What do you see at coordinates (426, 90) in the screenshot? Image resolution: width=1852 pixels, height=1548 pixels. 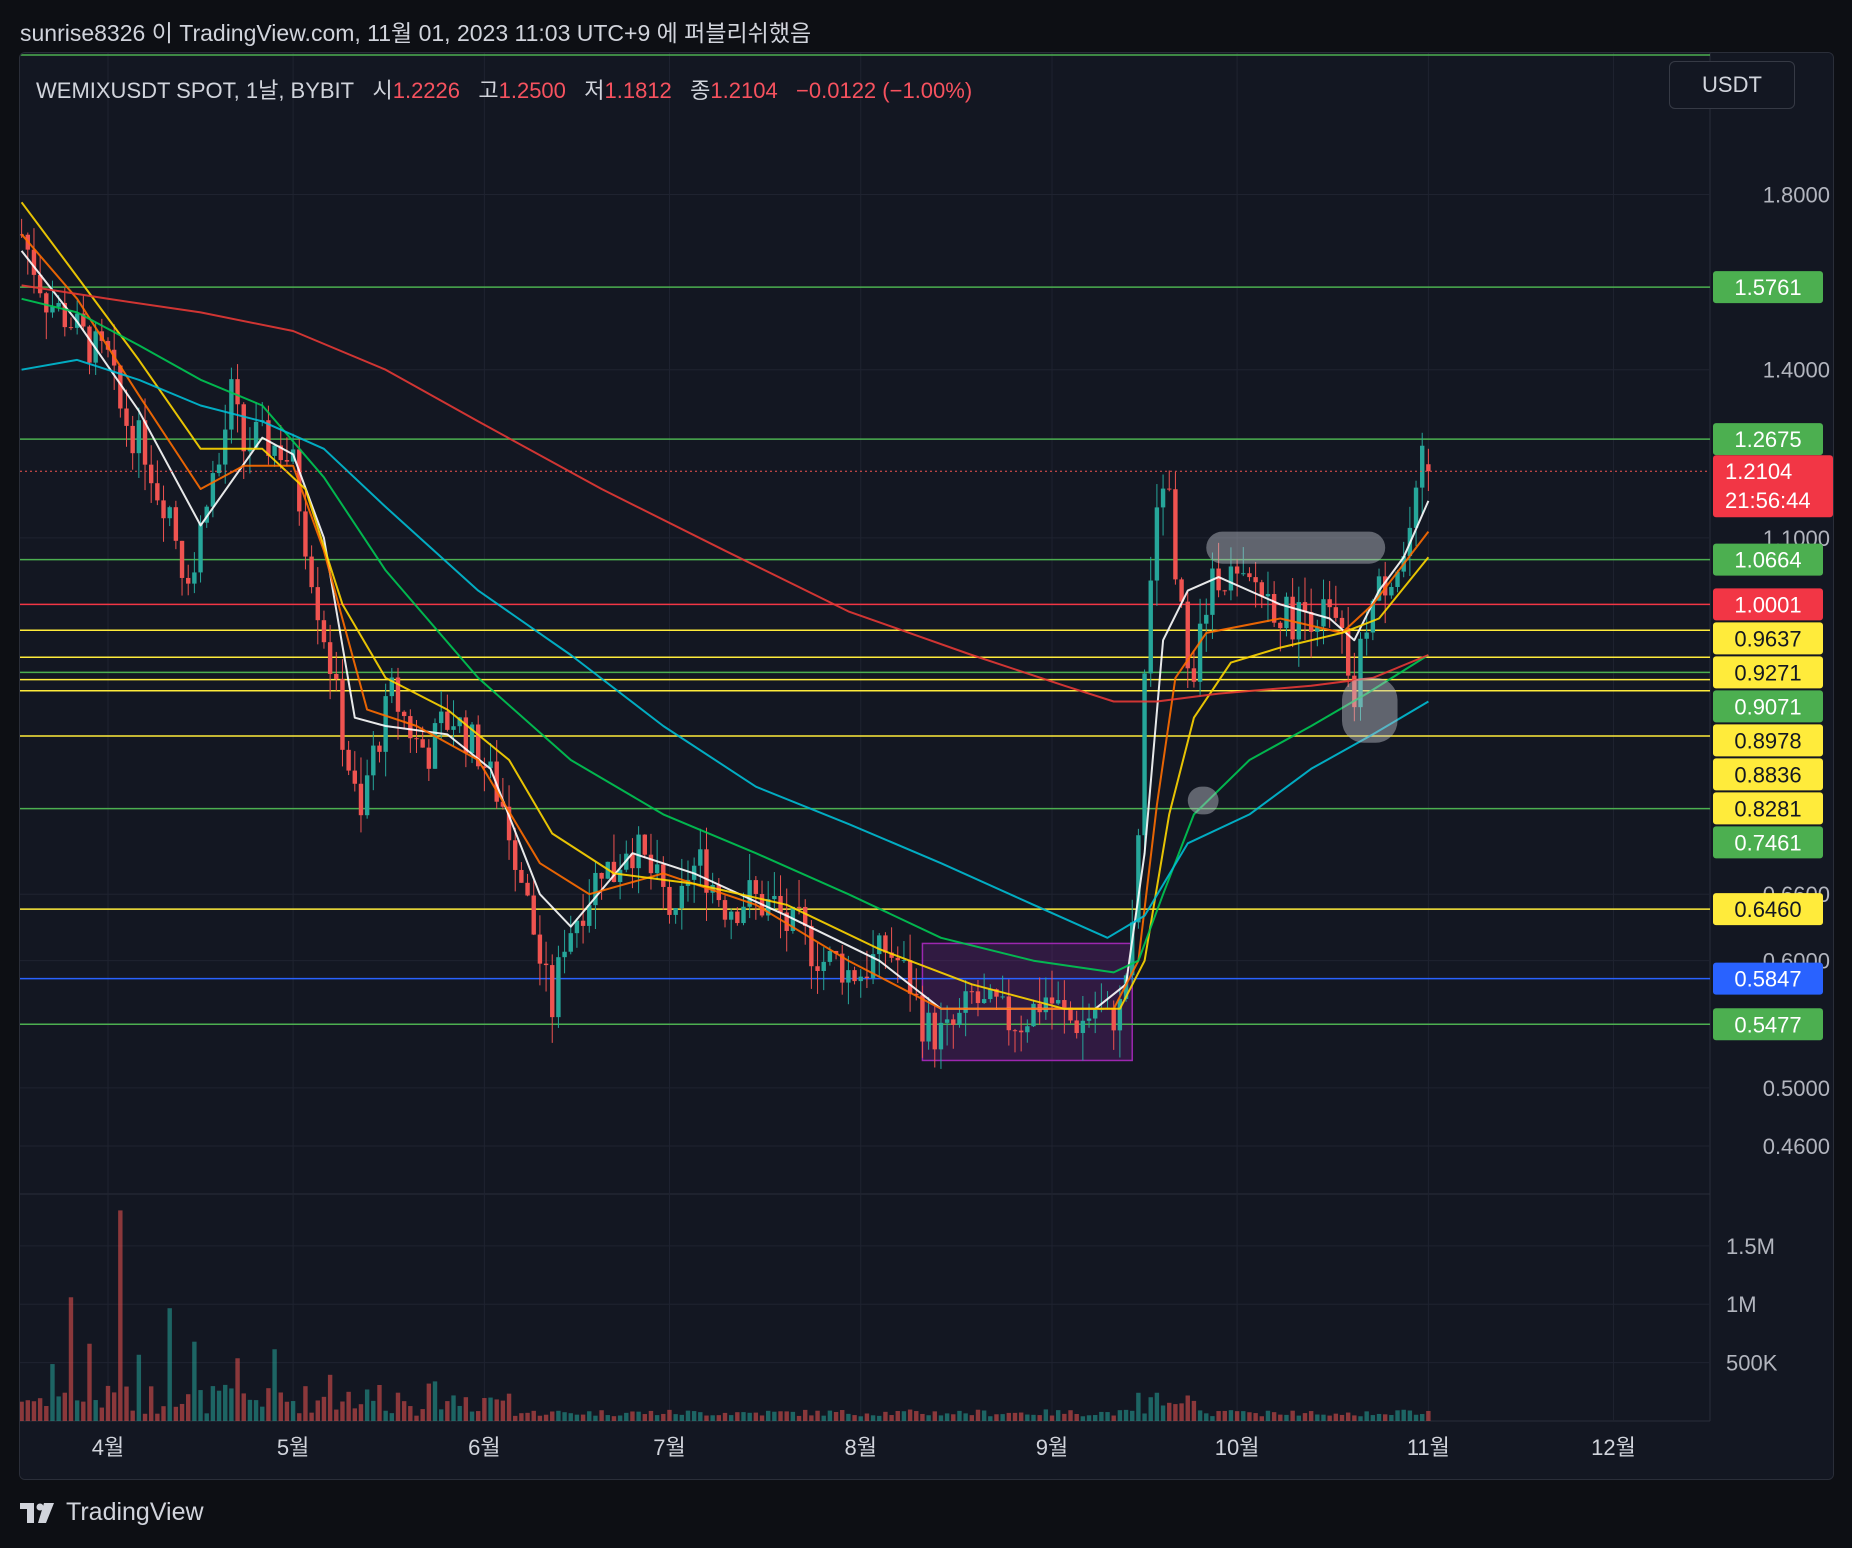 I see `open-value: 1.2226` at bounding box center [426, 90].